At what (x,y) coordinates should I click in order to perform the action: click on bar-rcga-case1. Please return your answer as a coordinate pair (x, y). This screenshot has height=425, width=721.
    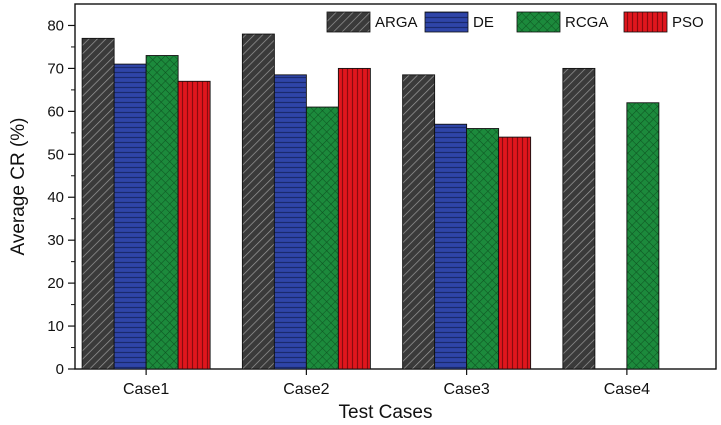
    Looking at the image, I should click on (162, 212).